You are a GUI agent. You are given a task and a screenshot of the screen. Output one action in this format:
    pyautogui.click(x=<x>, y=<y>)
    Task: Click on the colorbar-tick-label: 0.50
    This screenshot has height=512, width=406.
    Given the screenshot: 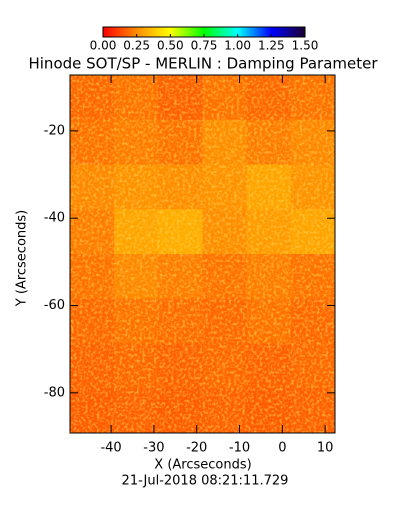 What is the action you would take?
    pyautogui.click(x=170, y=46)
    